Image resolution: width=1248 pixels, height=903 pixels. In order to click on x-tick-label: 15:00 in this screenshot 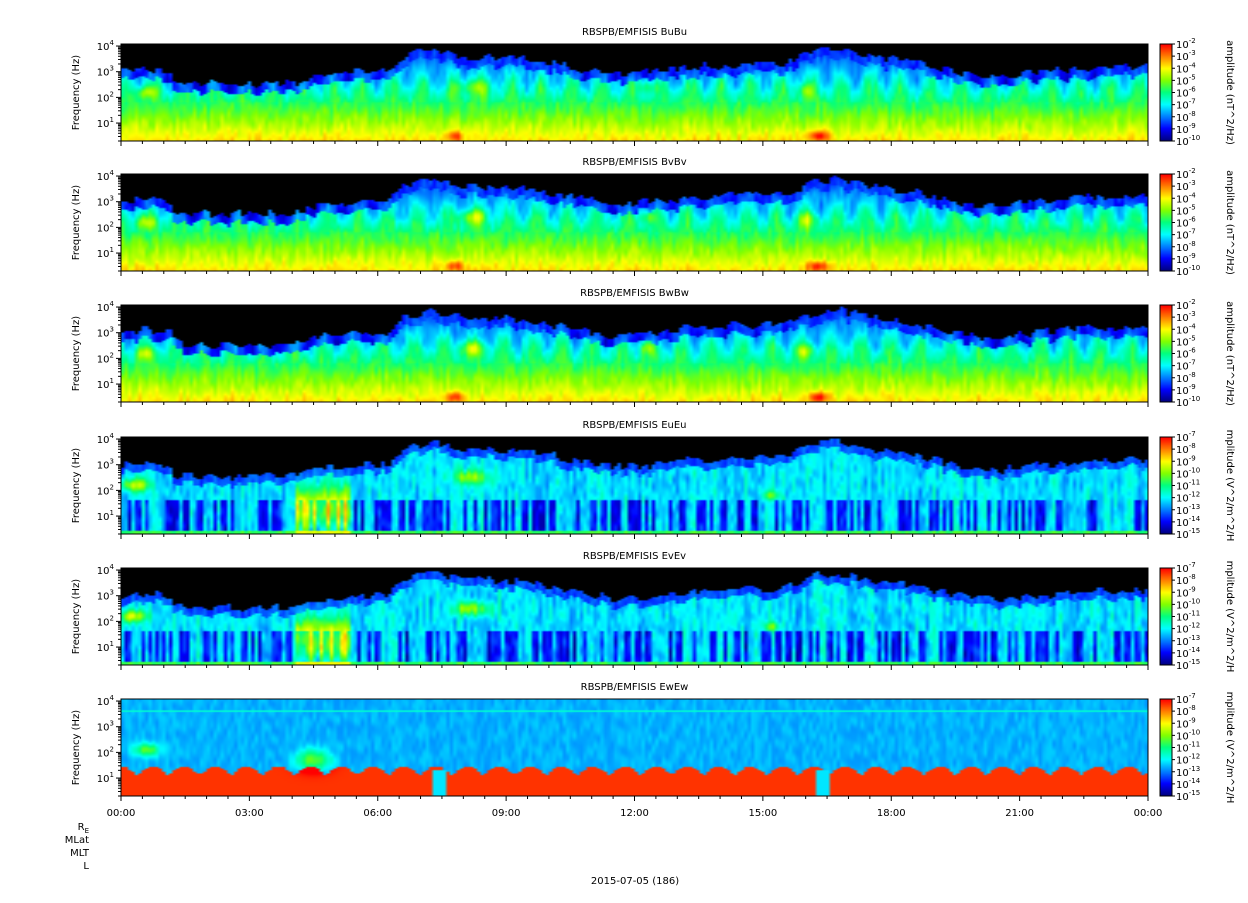, I will do `click(762, 813)`.